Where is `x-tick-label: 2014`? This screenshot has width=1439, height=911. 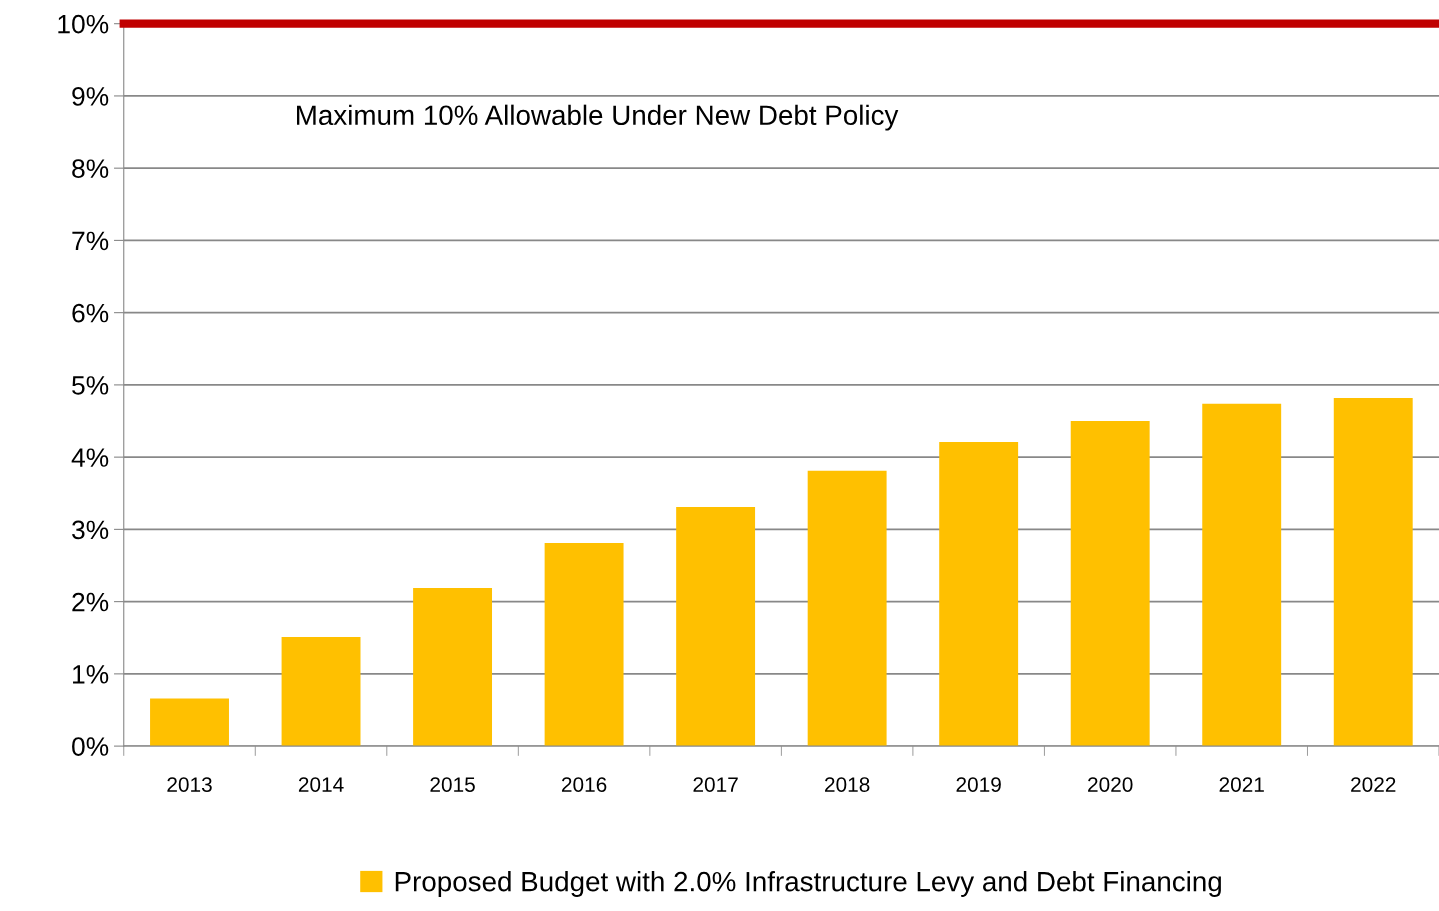
x-tick-label: 2014 is located at coordinates (321, 784).